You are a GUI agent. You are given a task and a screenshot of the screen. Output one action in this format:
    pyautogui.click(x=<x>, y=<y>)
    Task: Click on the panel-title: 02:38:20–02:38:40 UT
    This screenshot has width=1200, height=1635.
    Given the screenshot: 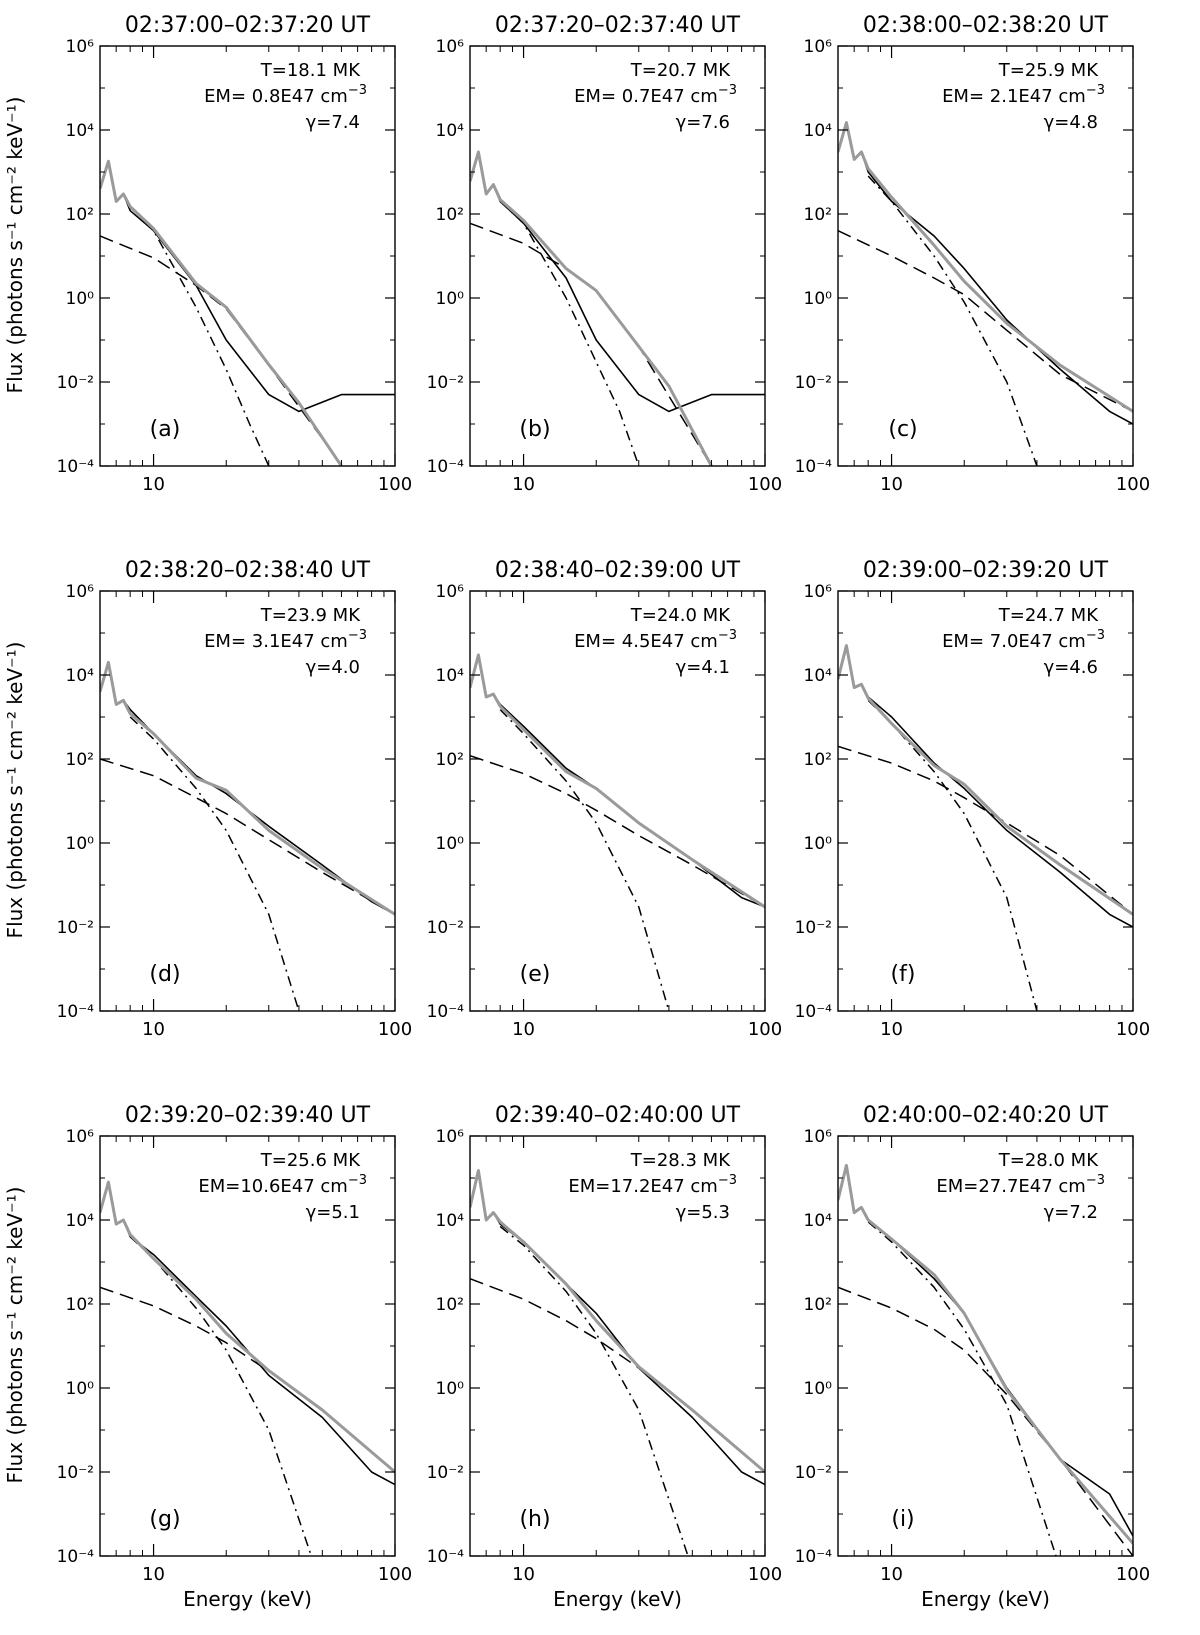 What is the action you would take?
    pyautogui.click(x=248, y=570)
    